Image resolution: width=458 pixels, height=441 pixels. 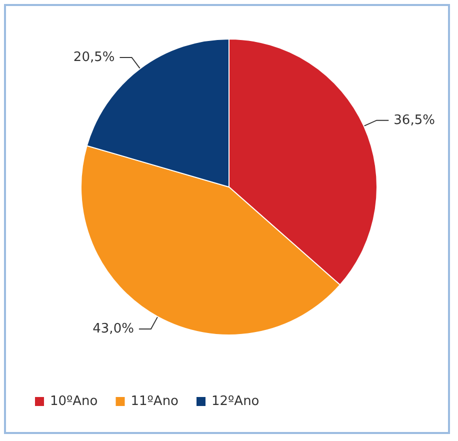 I want to click on data-label: 36,5%, so click(x=414, y=120).